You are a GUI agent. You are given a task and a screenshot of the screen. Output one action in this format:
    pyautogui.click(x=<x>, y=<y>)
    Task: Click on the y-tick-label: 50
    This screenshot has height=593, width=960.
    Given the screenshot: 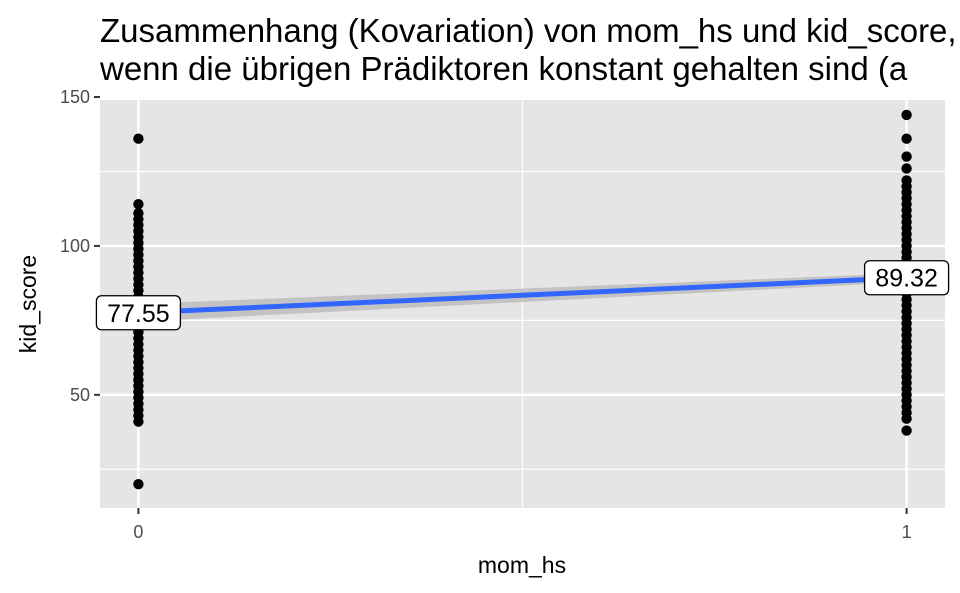 What is the action you would take?
    pyautogui.click(x=80, y=395)
    